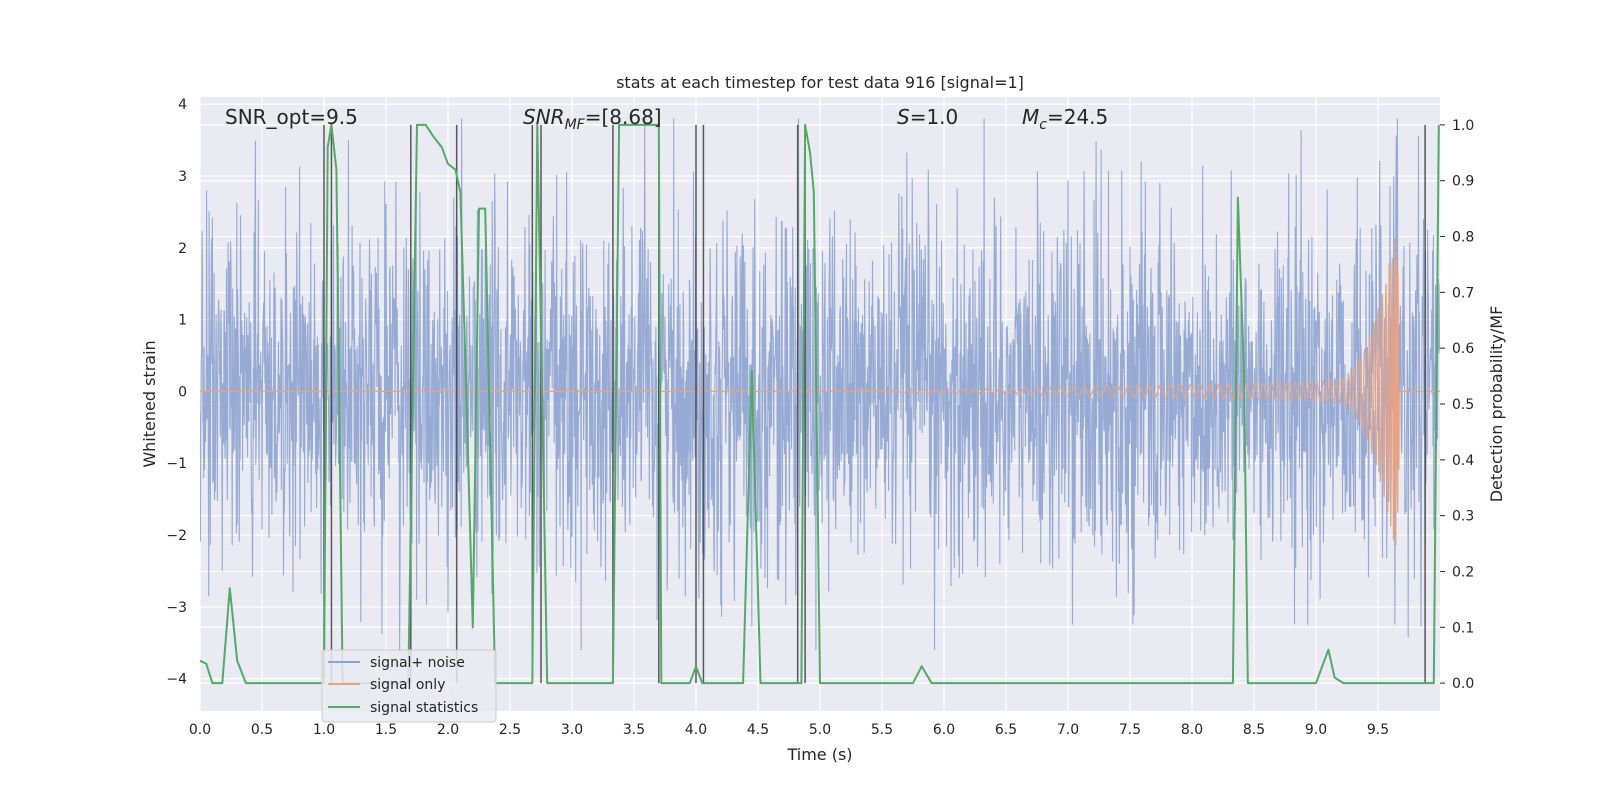 The image size is (1600, 800). I want to click on x-tick-label: 3.0, so click(572, 730).